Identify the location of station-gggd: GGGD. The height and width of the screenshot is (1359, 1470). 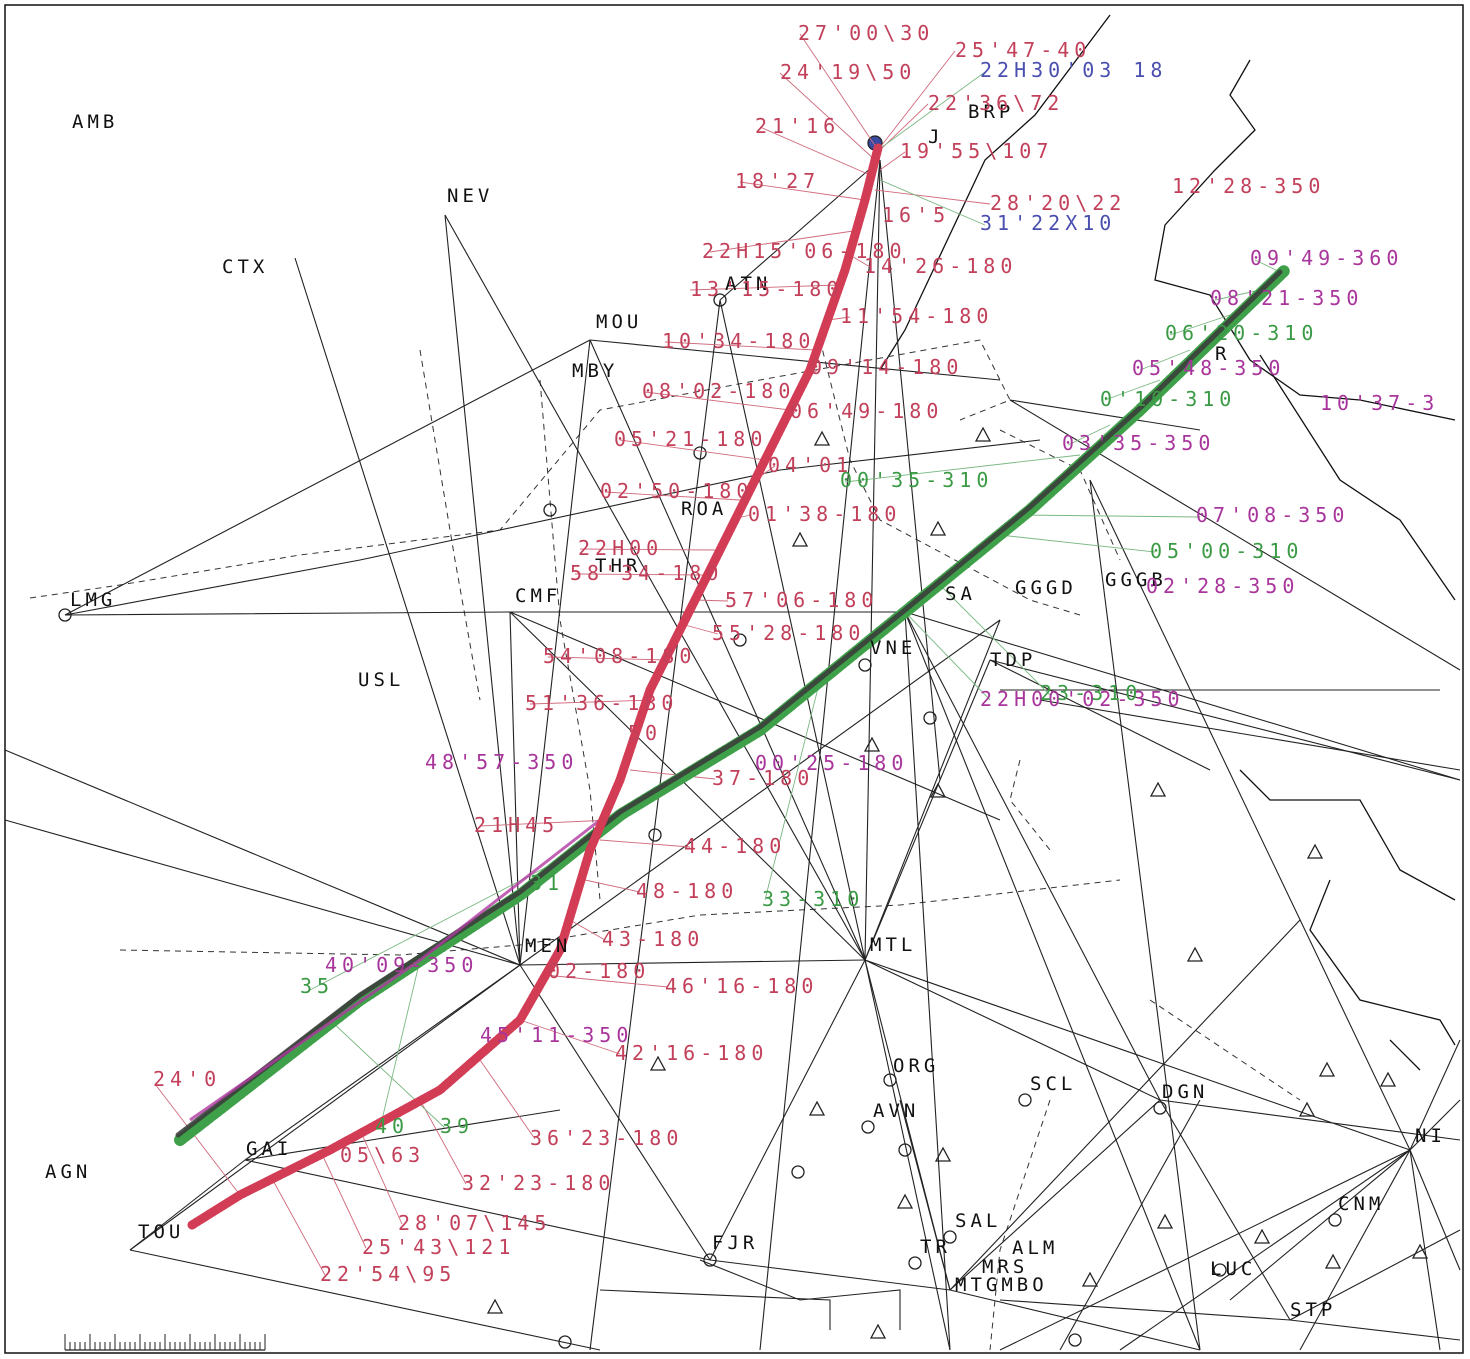
(1046, 588).